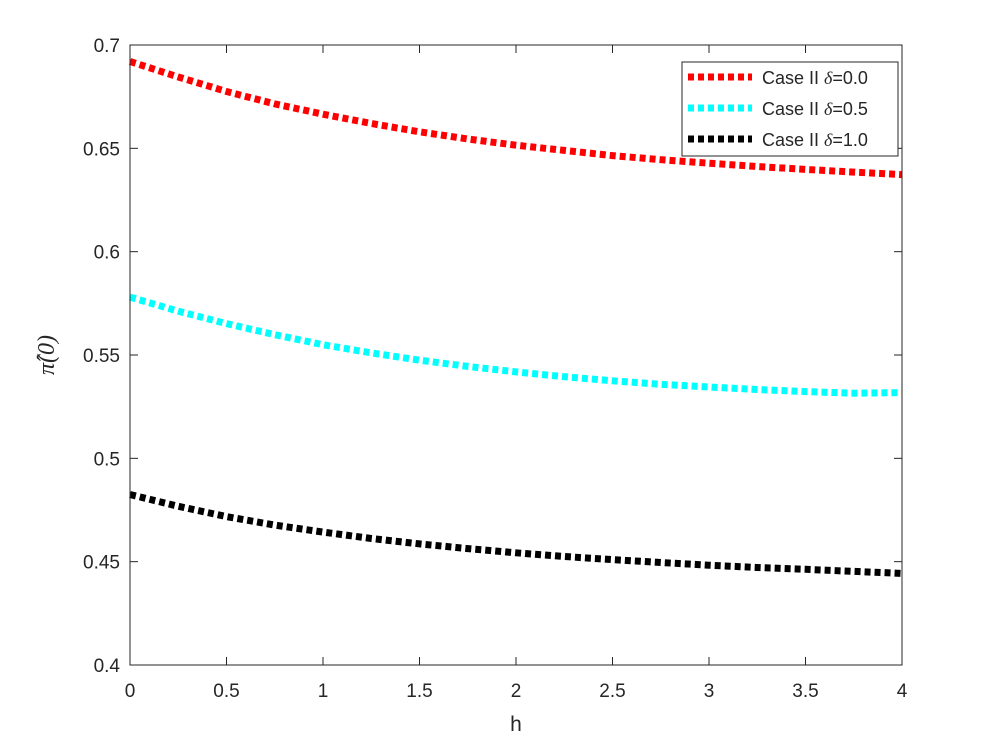 The width and height of the screenshot is (996, 747). Describe the element at coordinates (101, 563) in the screenshot. I see `y-tick-label: 0.45` at that location.